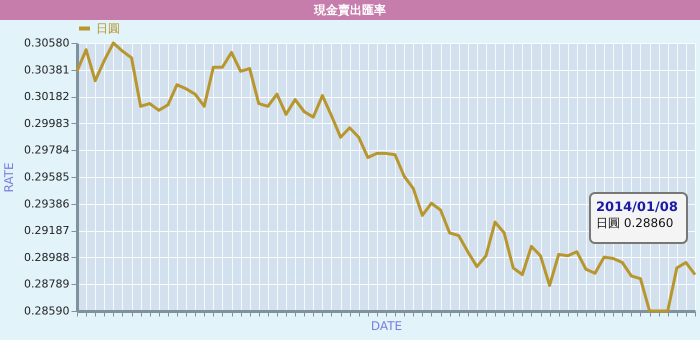 This screenshot has height=340, width=700. Describe the element at coordinates (386, 326) in the screenshot. I see `x-axis-title: DATE` at that location.